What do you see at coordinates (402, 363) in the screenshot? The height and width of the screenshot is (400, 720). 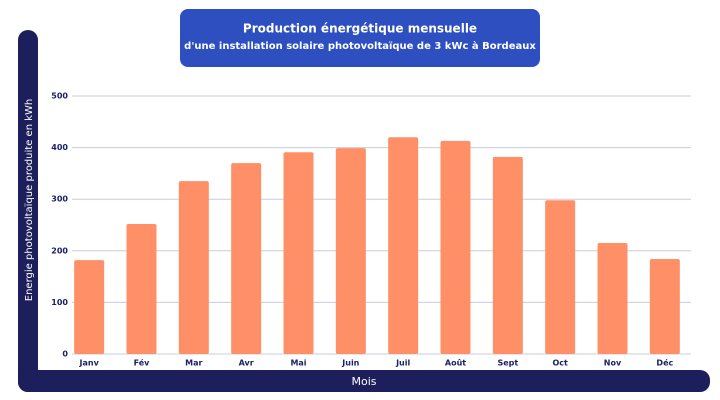 I see `x-tick-label: Juil` at bounding box center [402, 363].